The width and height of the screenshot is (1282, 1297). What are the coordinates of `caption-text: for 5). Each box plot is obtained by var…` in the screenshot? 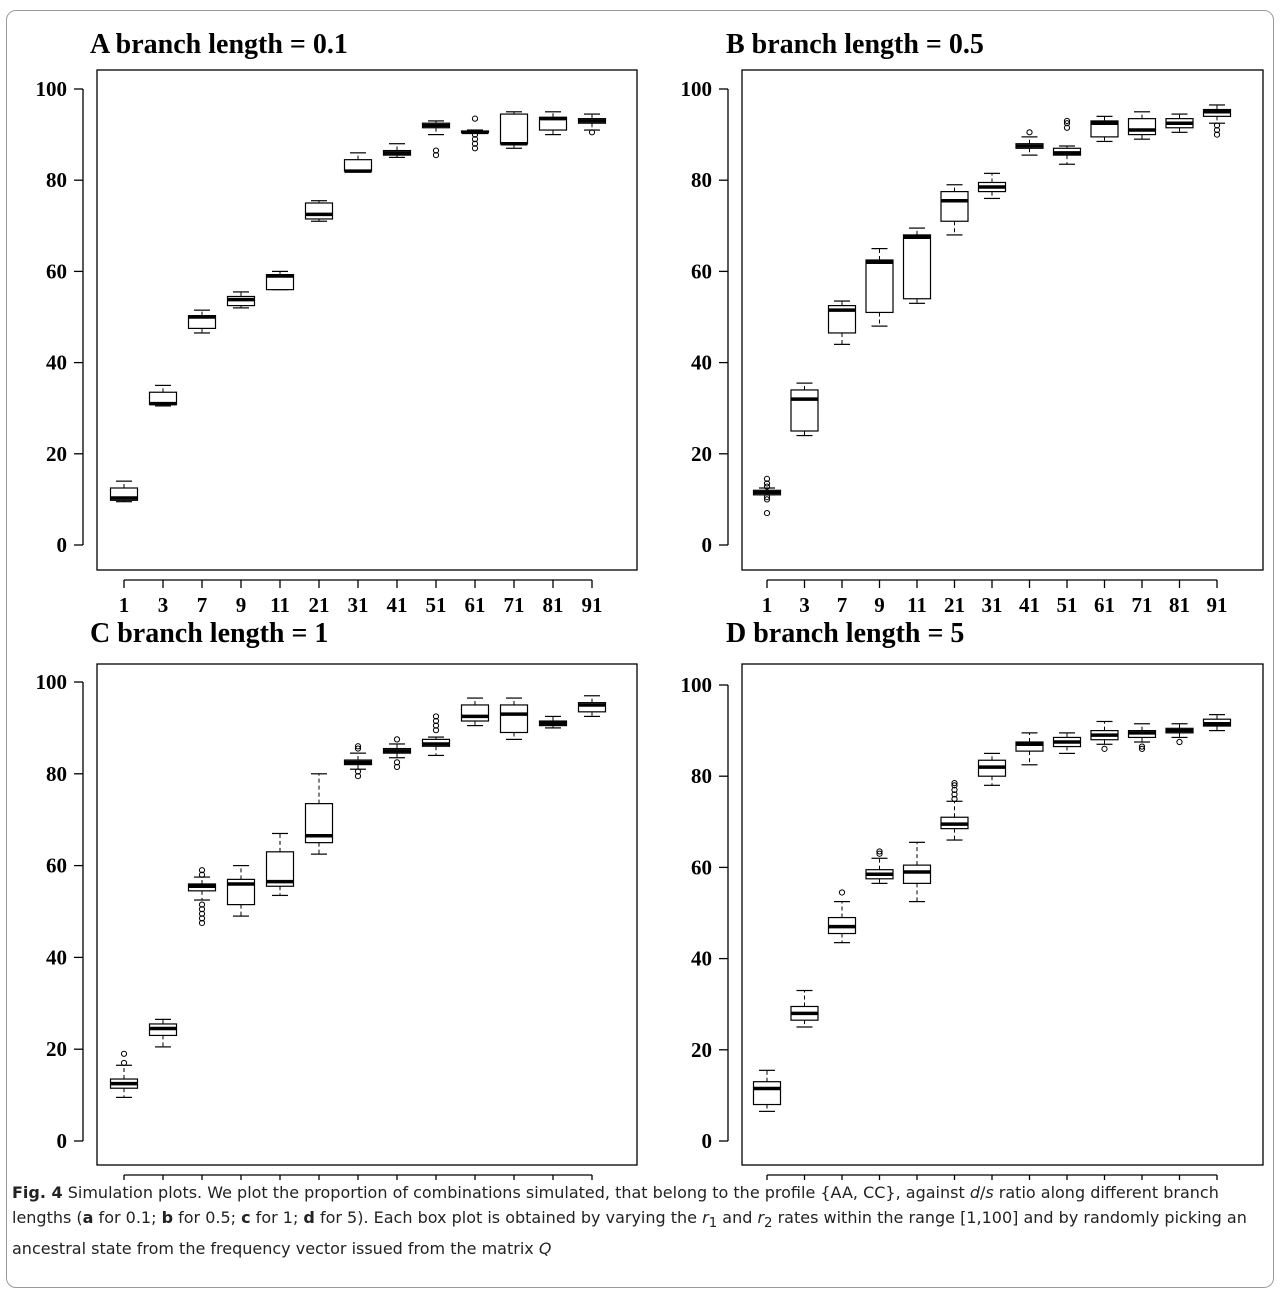 It's located at (508, 1217).